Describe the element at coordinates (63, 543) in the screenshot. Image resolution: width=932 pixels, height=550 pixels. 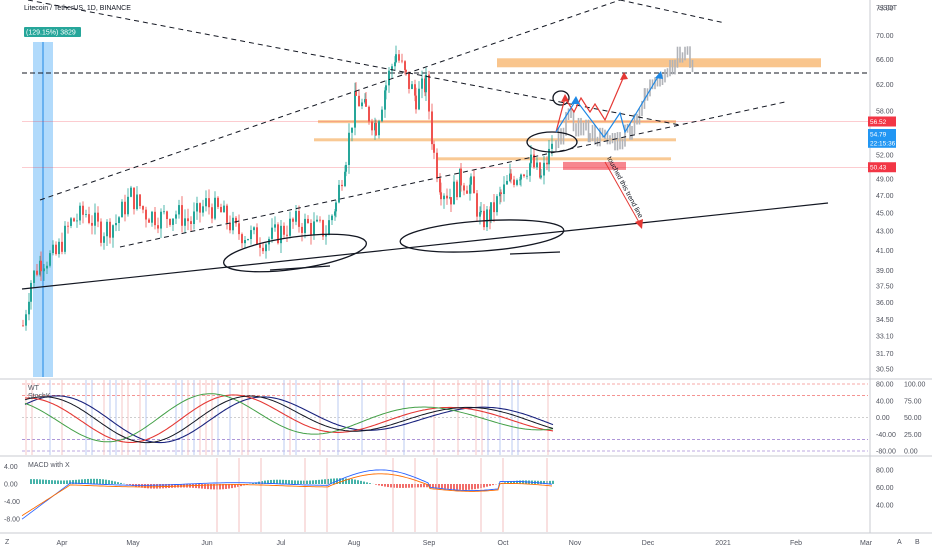
I see `time-tick-label: Apr` at that location.